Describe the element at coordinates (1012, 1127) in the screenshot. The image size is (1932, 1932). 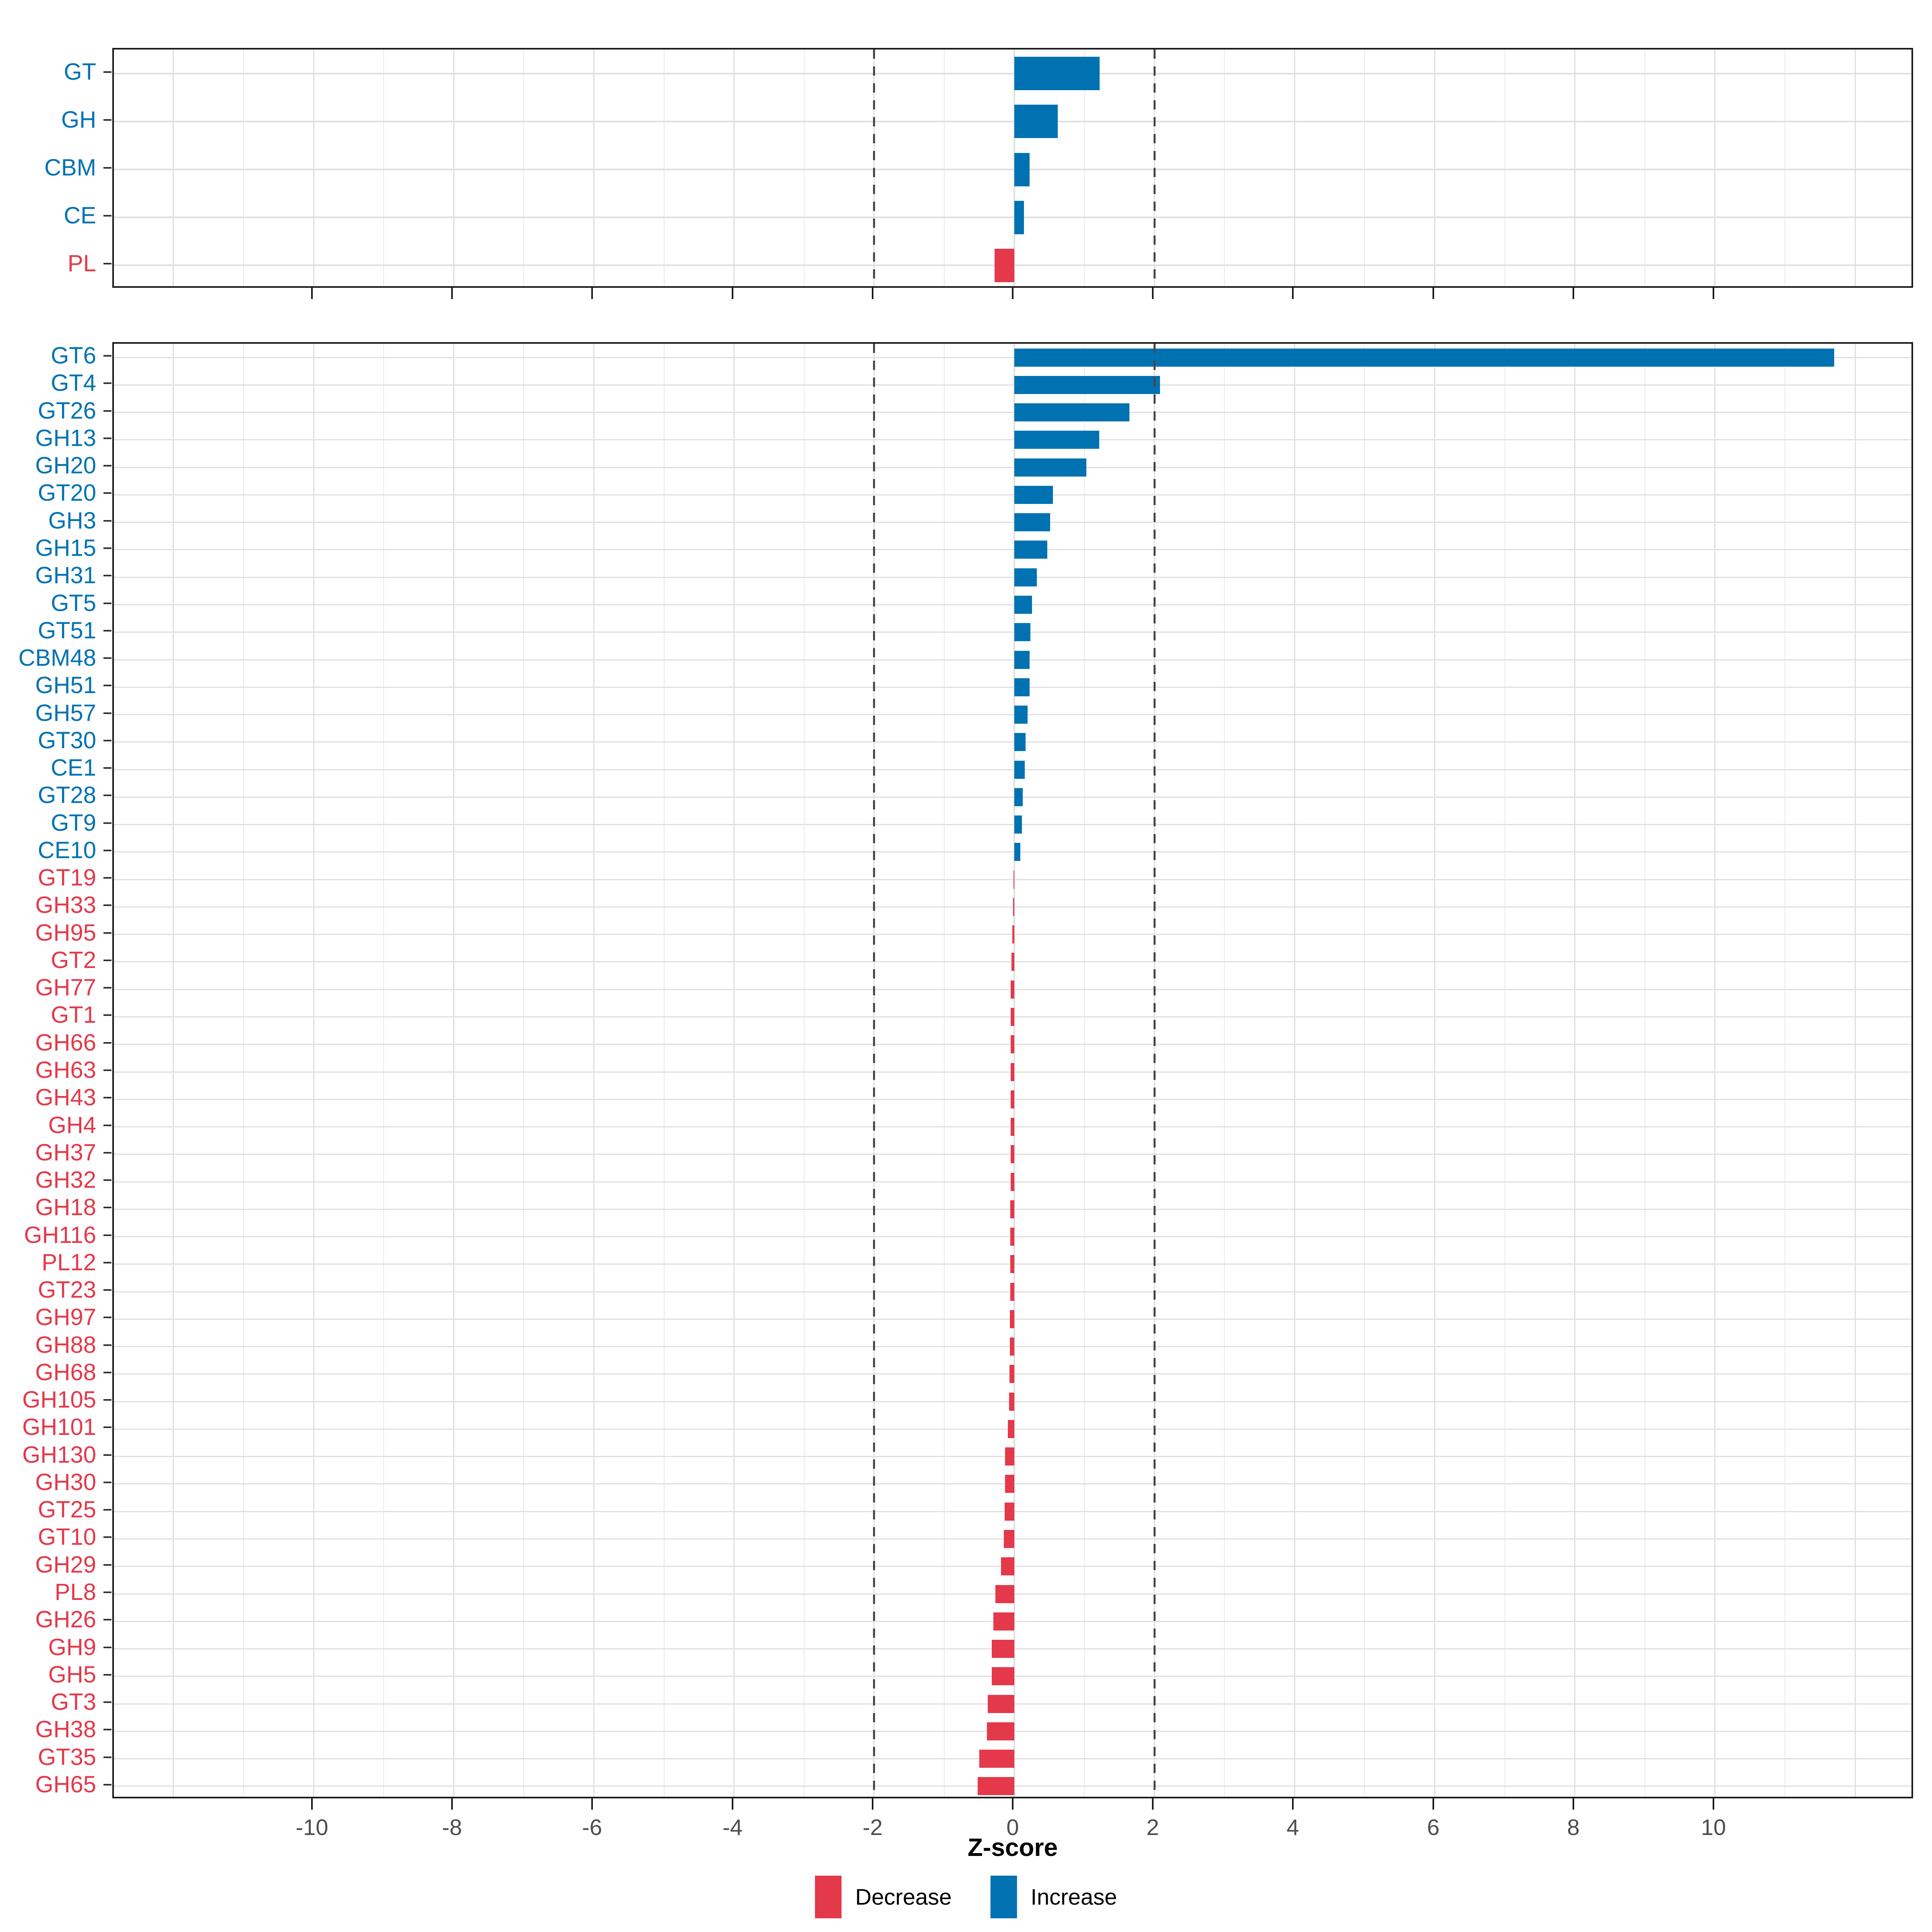
I see `bar-GH4` at that location.